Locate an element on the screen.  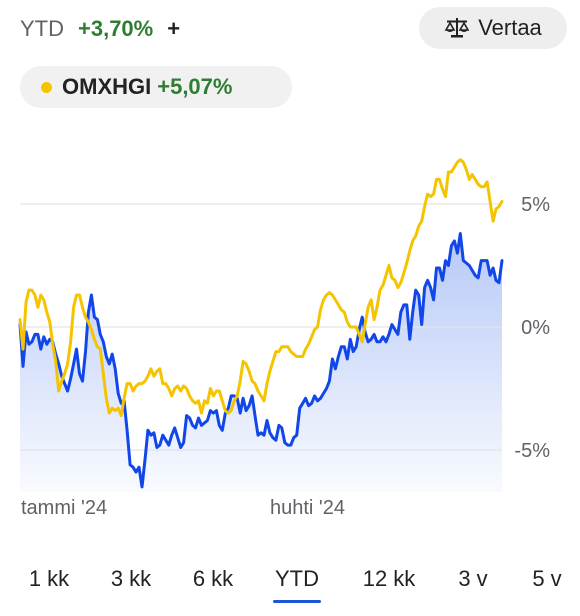
compare-button: Vertaa is located at coordinates (493, 28).